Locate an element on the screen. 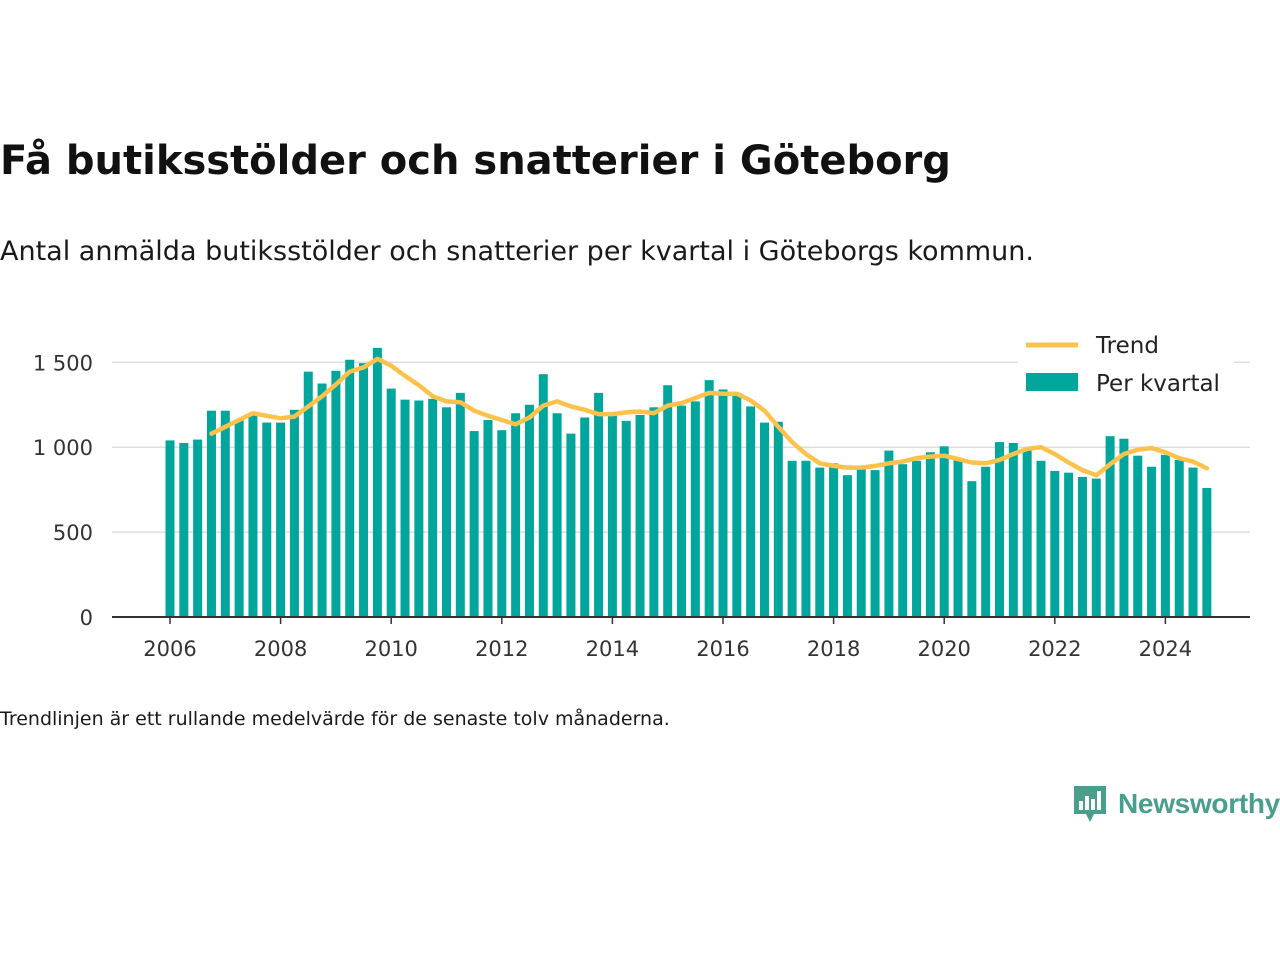 This screenshot has width=1280, height=960. y-tick-label: 1 000 is located at coordinates (63, 448).